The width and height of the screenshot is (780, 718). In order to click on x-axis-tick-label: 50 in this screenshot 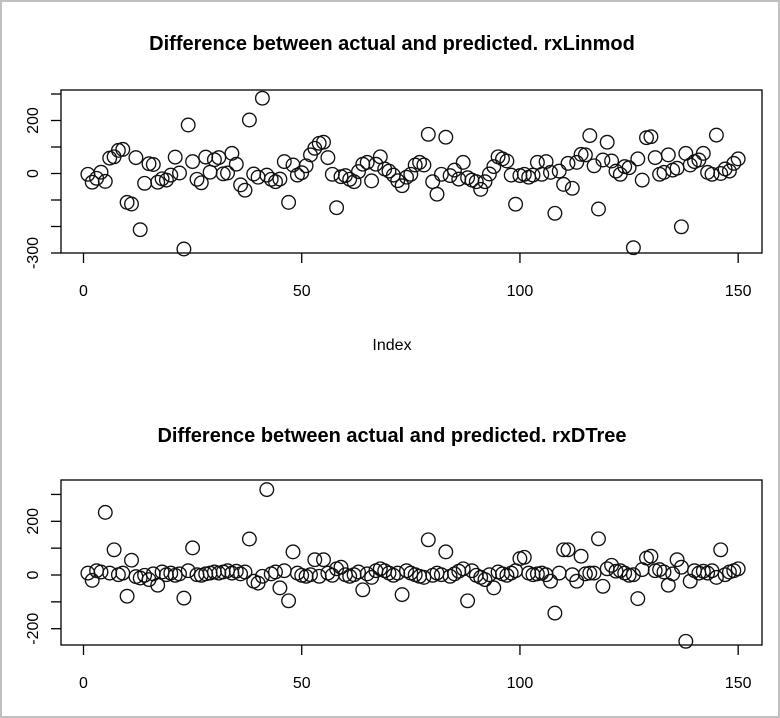, I will do `click(302, 291)`.